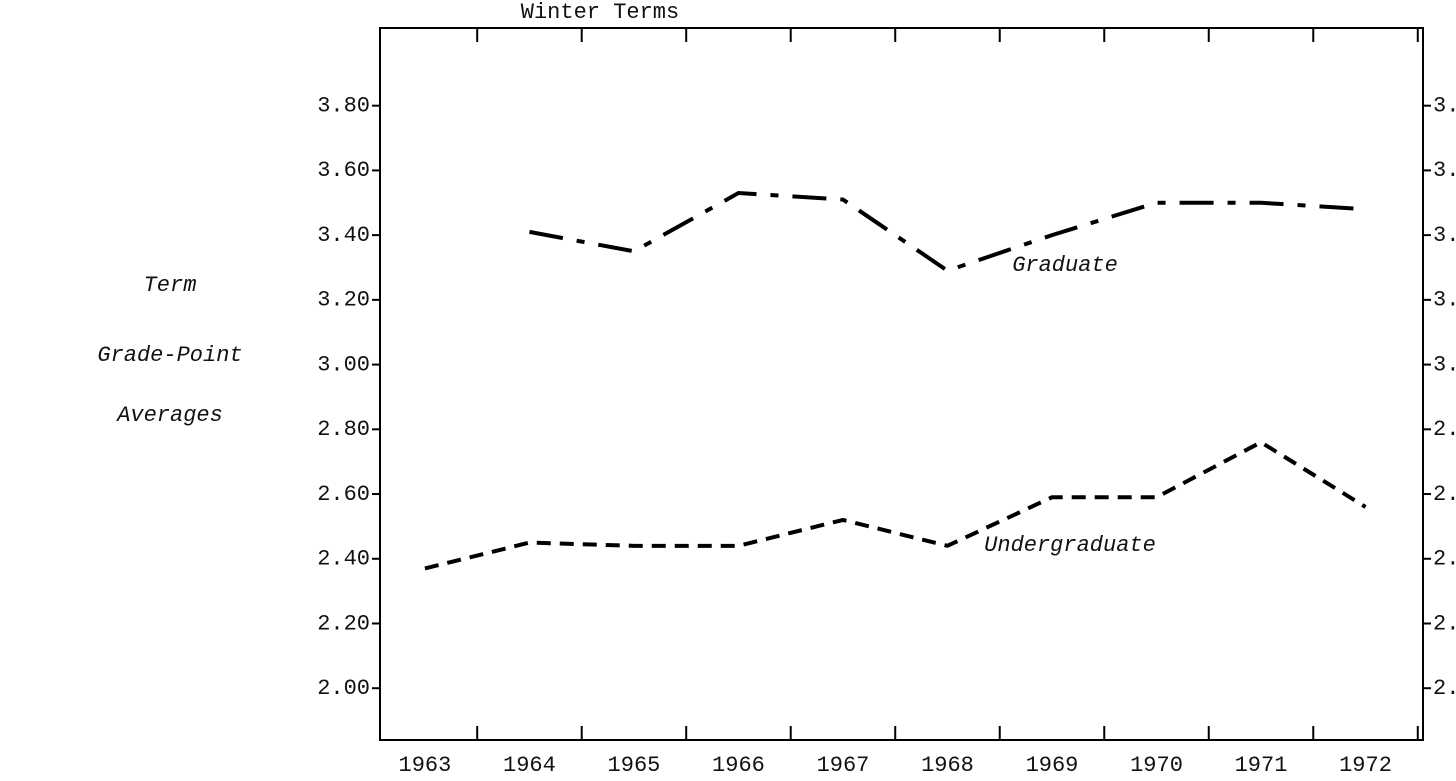 This screenshot has width=1456, height=781. I want to click on x-tick-label: 1971, so click(1261, 765).